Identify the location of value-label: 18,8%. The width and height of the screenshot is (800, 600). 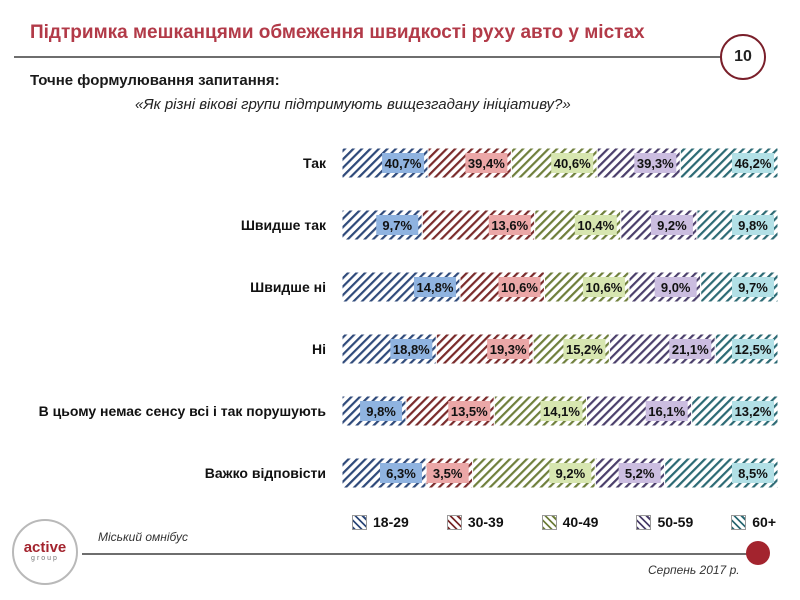
(411, 349).